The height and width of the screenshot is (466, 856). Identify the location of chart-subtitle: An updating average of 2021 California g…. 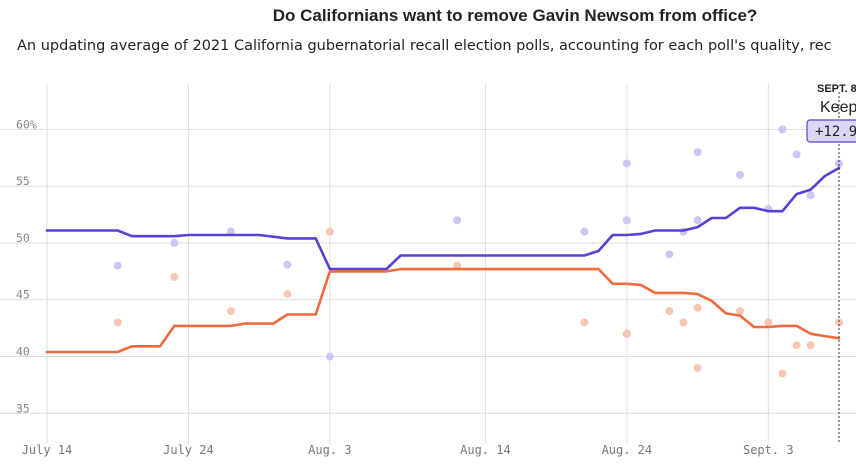
(424, 46).